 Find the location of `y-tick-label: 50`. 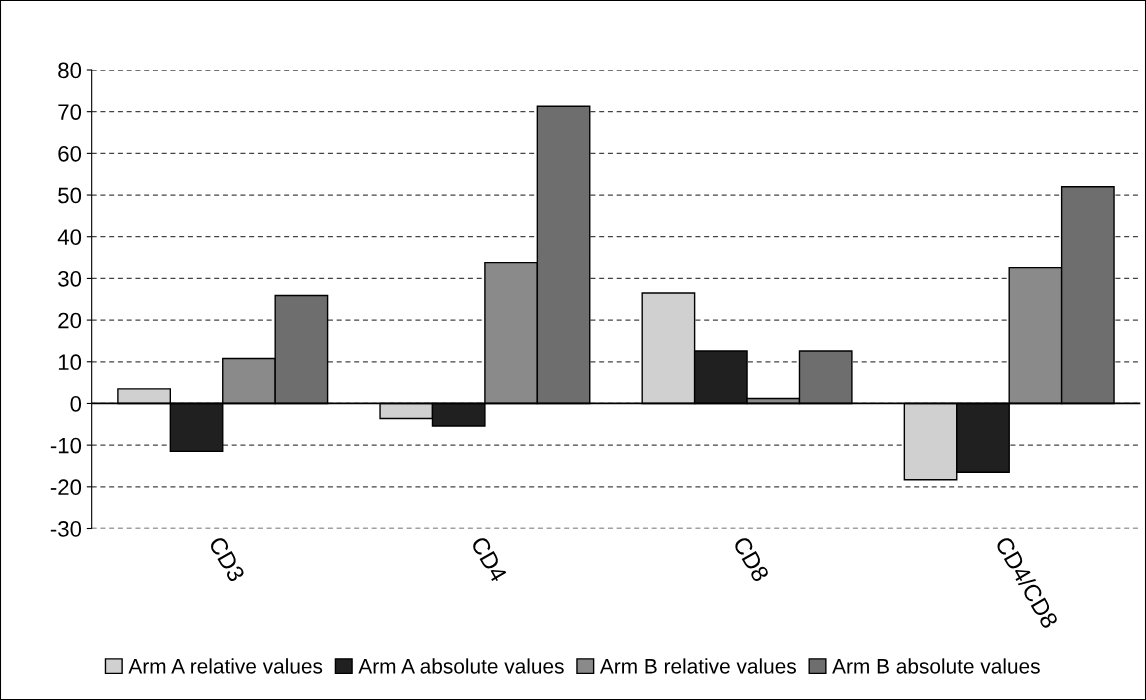

y-tick-label: 50 is located at coordinates (70, 195).